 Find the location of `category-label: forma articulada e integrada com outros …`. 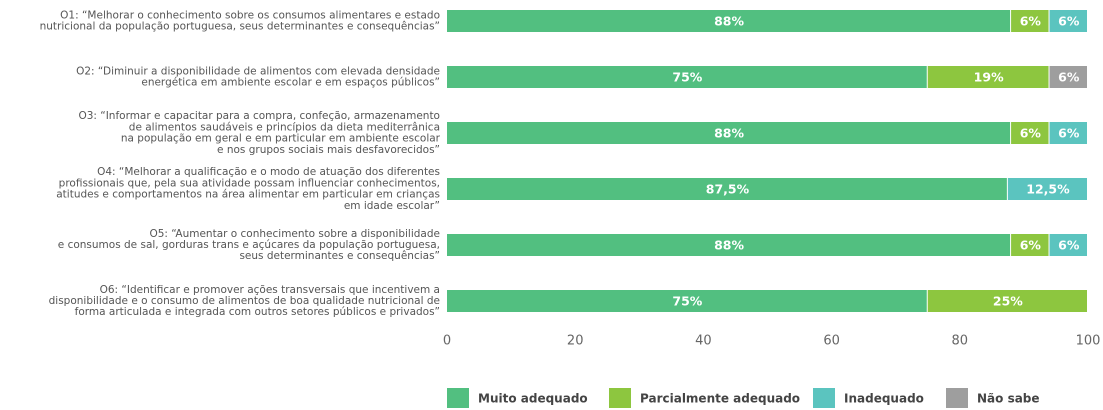

category-label: forma articulada e integrada com outros … is located at coordinates (257, 312).